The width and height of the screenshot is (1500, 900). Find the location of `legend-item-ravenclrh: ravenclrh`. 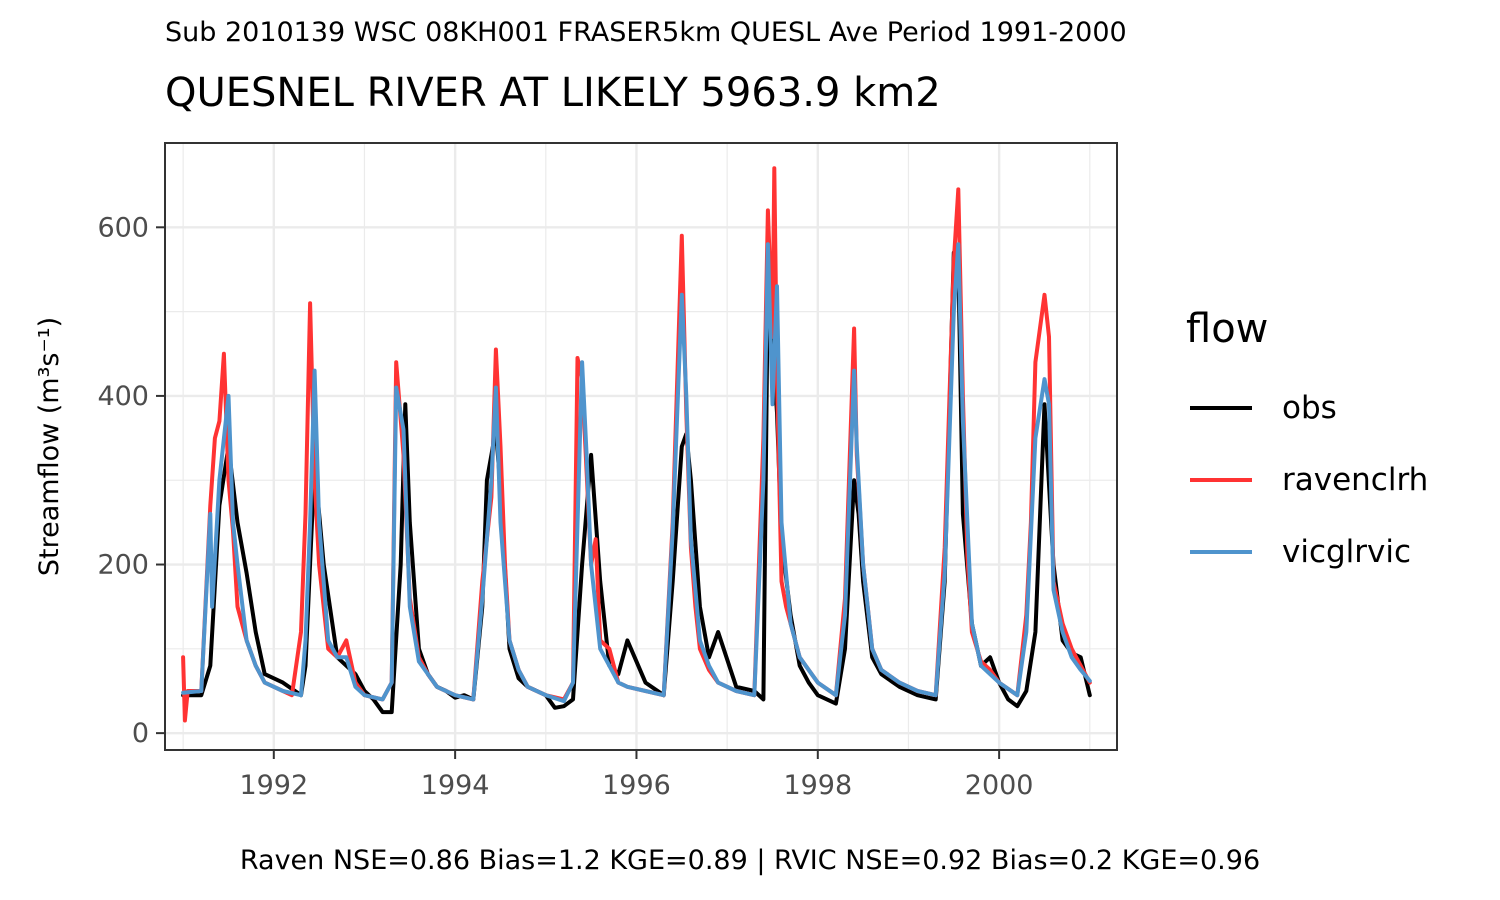

legend-item-ravenclrh: ravenclrh is located at coordinates (1309, 480).